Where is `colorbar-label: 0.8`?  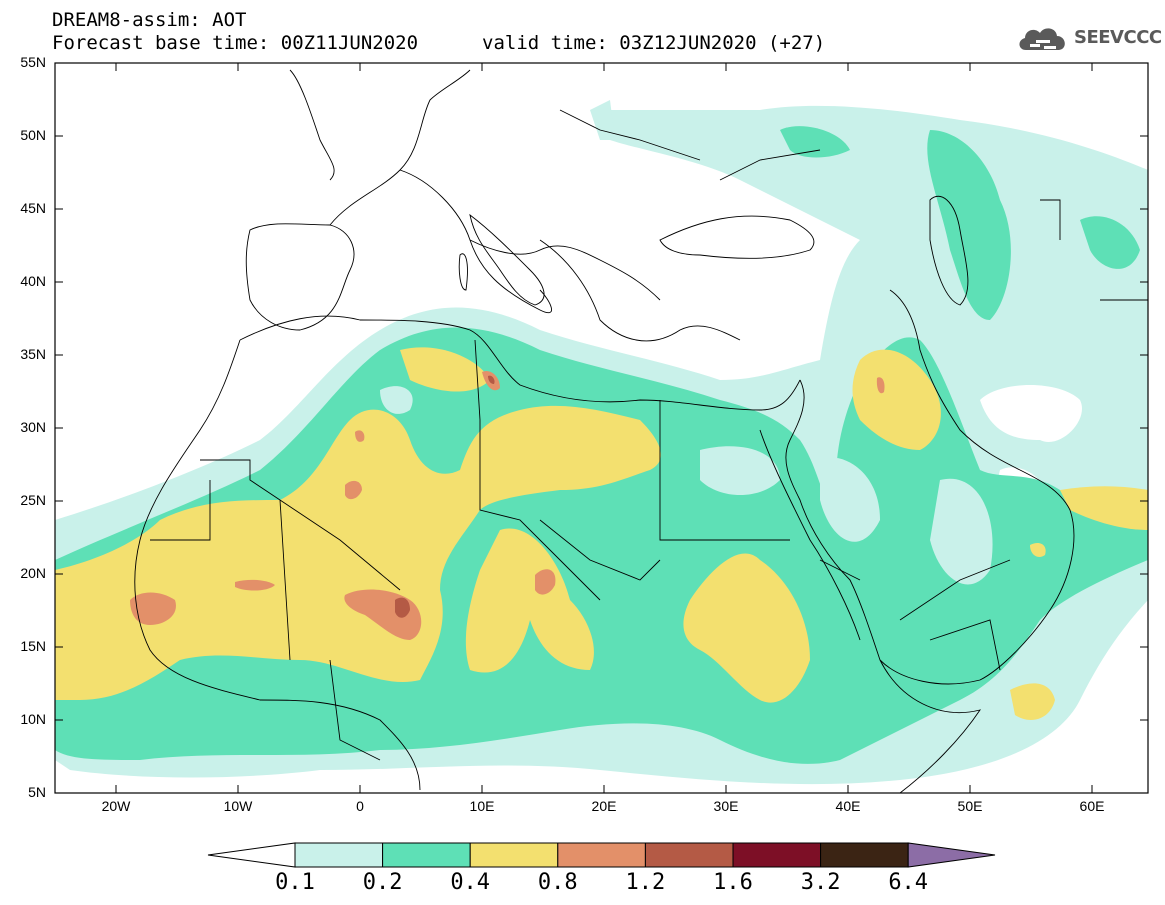 colorbar-label: 0.8 is located at coordinates (557, 882).